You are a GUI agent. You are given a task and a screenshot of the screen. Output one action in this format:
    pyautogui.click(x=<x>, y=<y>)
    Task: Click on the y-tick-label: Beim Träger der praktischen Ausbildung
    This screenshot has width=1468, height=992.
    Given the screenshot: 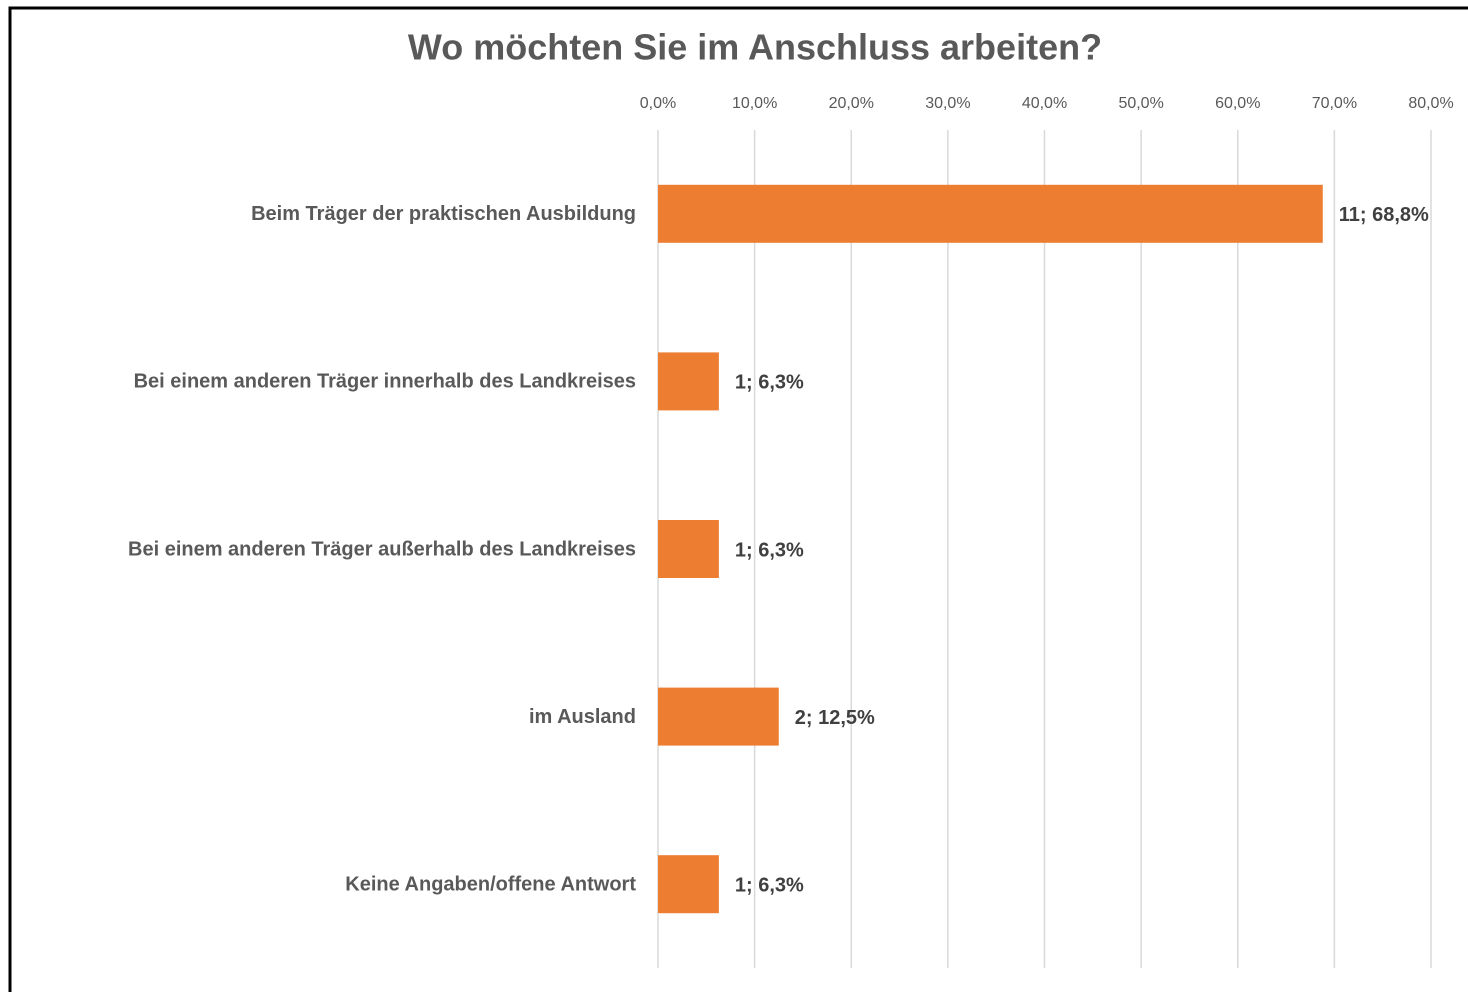 What is the action you would take?
    pyautogui.click(x=443, y=214)
    